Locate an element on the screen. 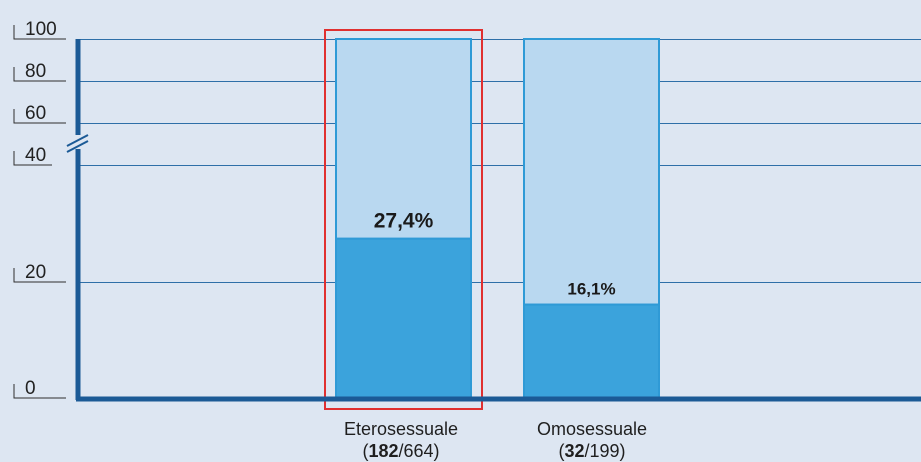 This screenshot has height=462, width=921. x-category-count: (32/199) is located at coordinates (592, 451).